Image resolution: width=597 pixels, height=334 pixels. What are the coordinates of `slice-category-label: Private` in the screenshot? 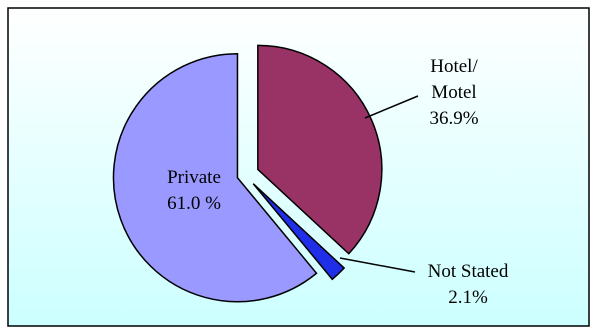 It's located at (194, 177).